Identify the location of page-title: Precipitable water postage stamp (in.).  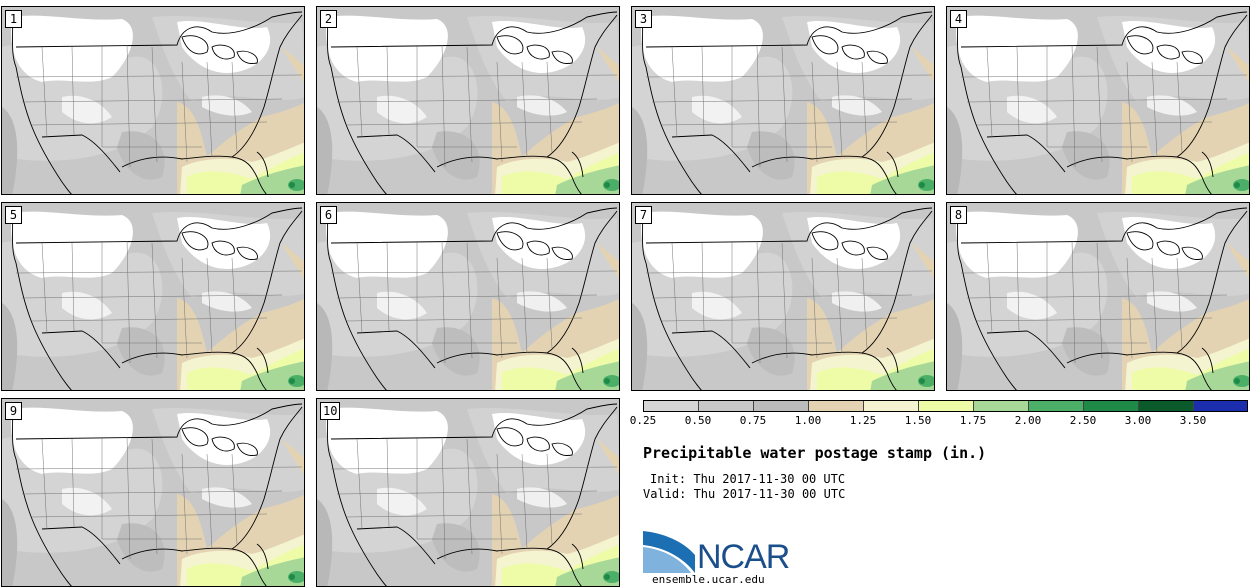
(815, 453).